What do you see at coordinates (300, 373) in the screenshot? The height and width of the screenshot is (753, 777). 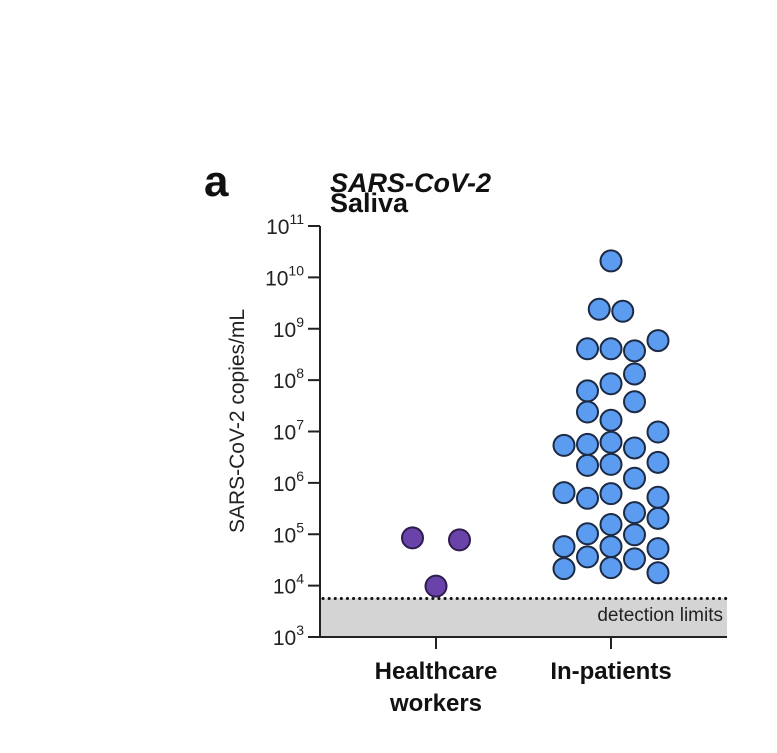 I see `y-tick-label-exponent: 8` at bounding box center [300, 373].